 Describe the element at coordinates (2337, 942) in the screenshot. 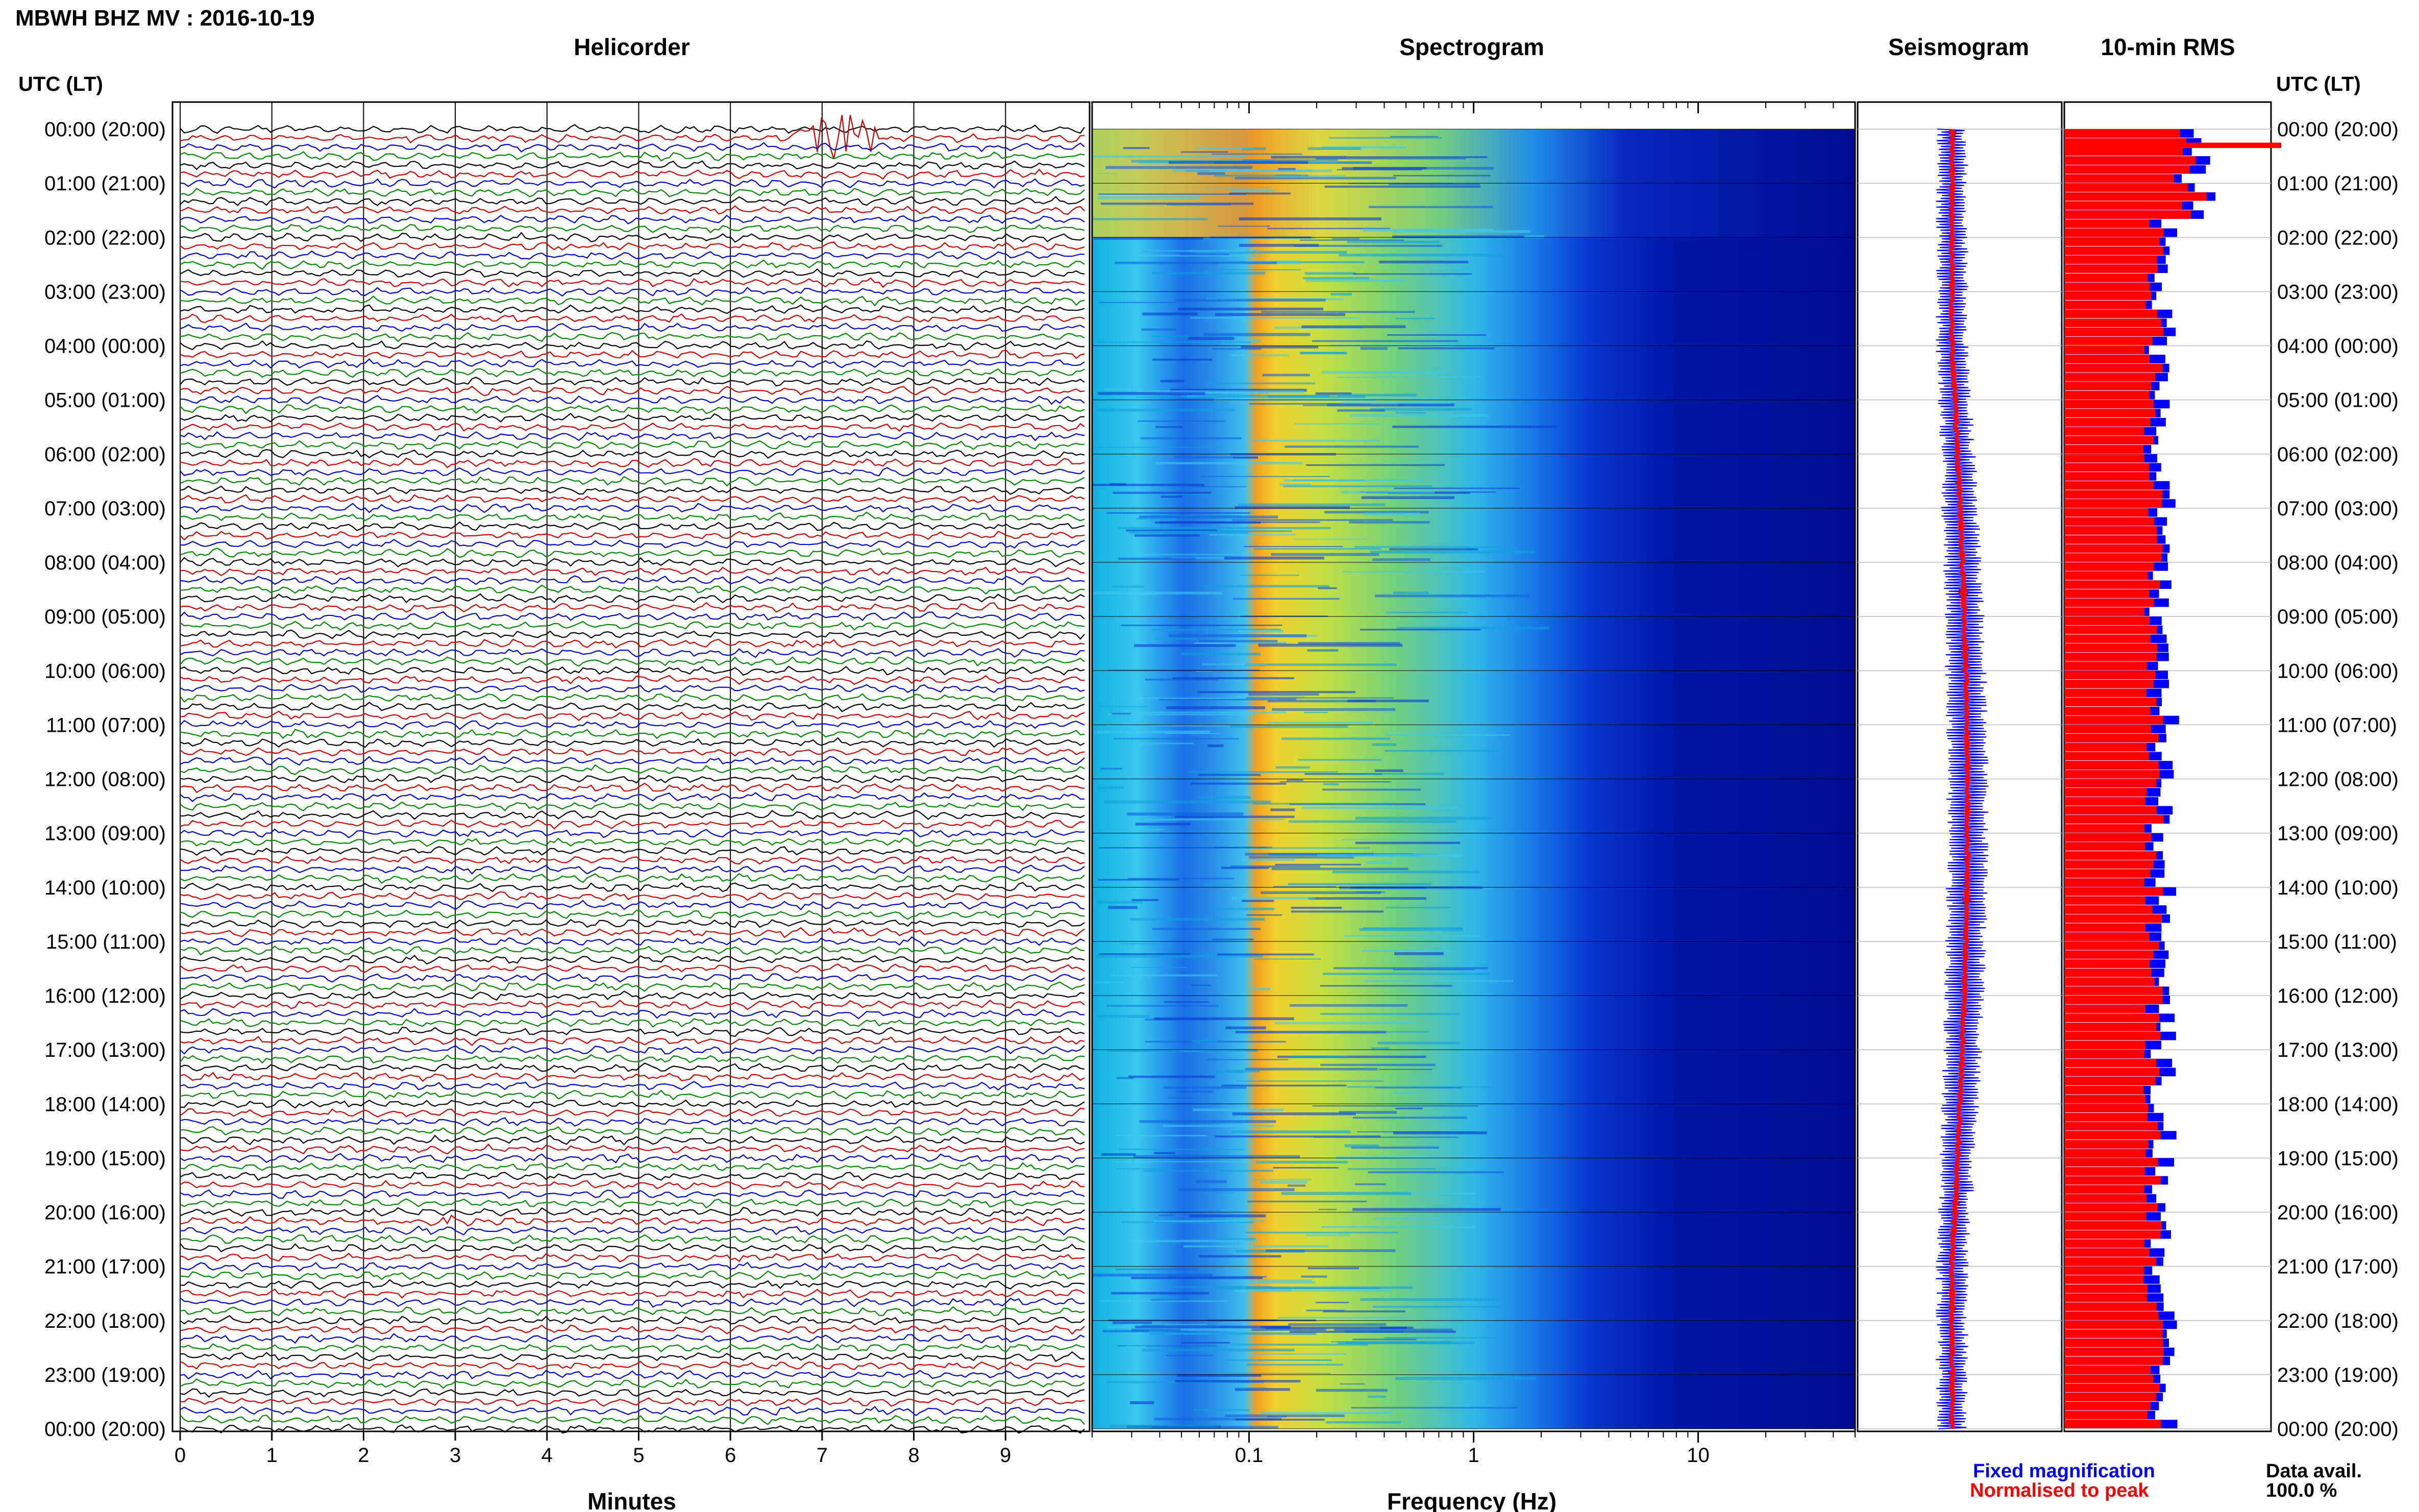

I see `time-label-right: 15:00 (11:00)` at that location.